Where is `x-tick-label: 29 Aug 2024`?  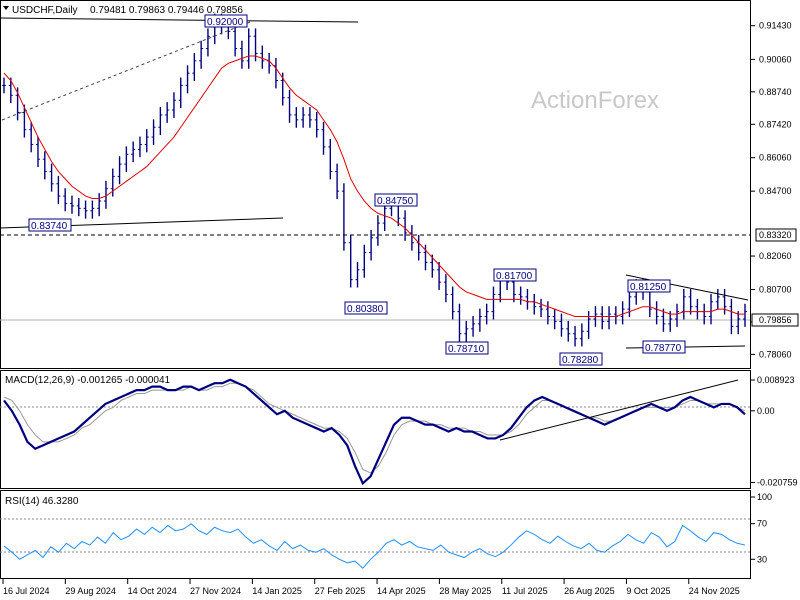 x-tick-label: 29 Aug 2024 is located at coordinates (90, 591).